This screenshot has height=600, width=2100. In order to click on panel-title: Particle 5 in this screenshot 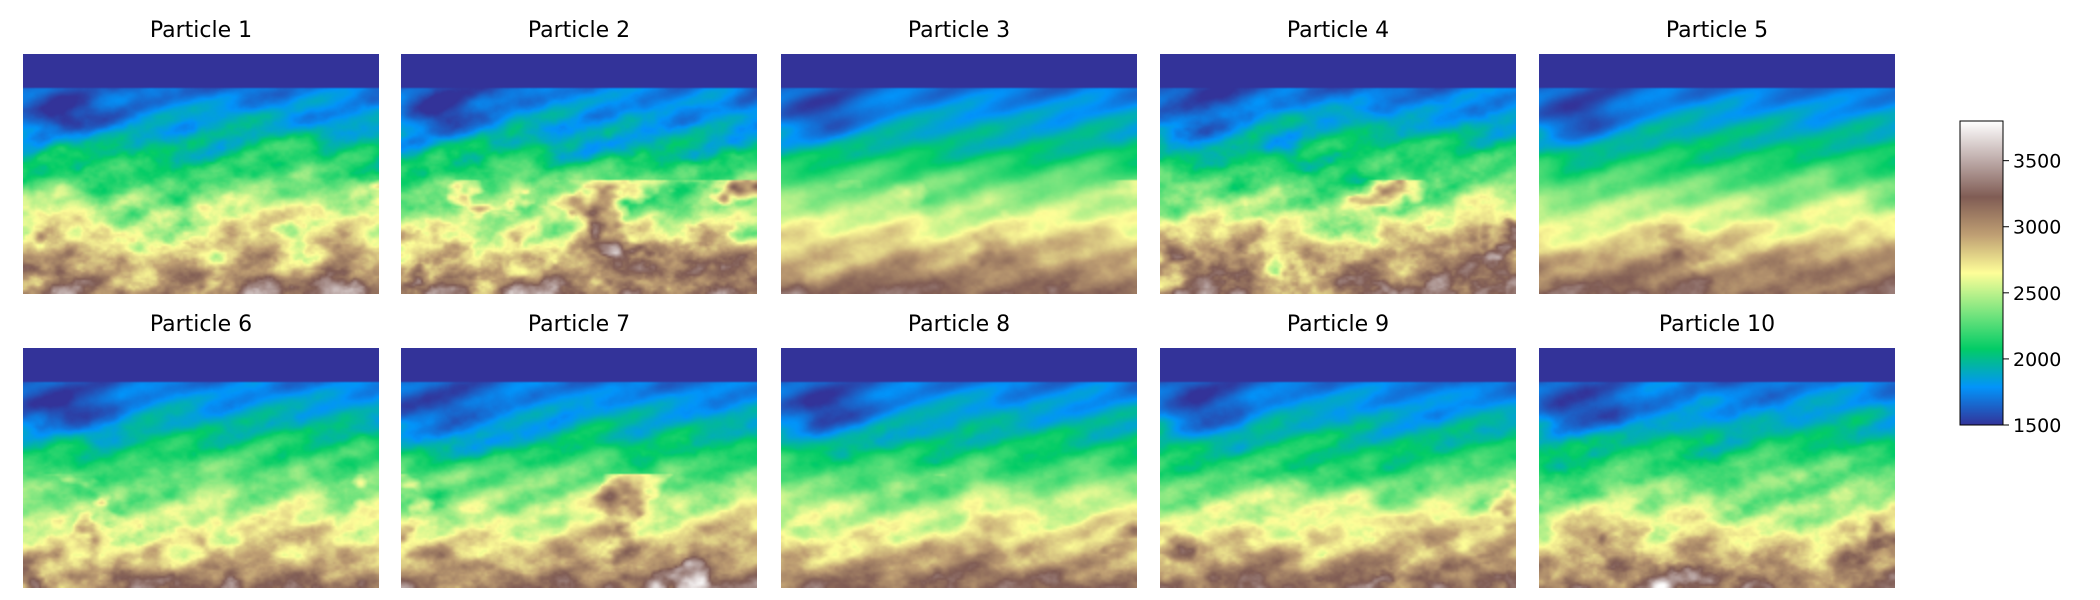, I will do `click(1717, 30)`.